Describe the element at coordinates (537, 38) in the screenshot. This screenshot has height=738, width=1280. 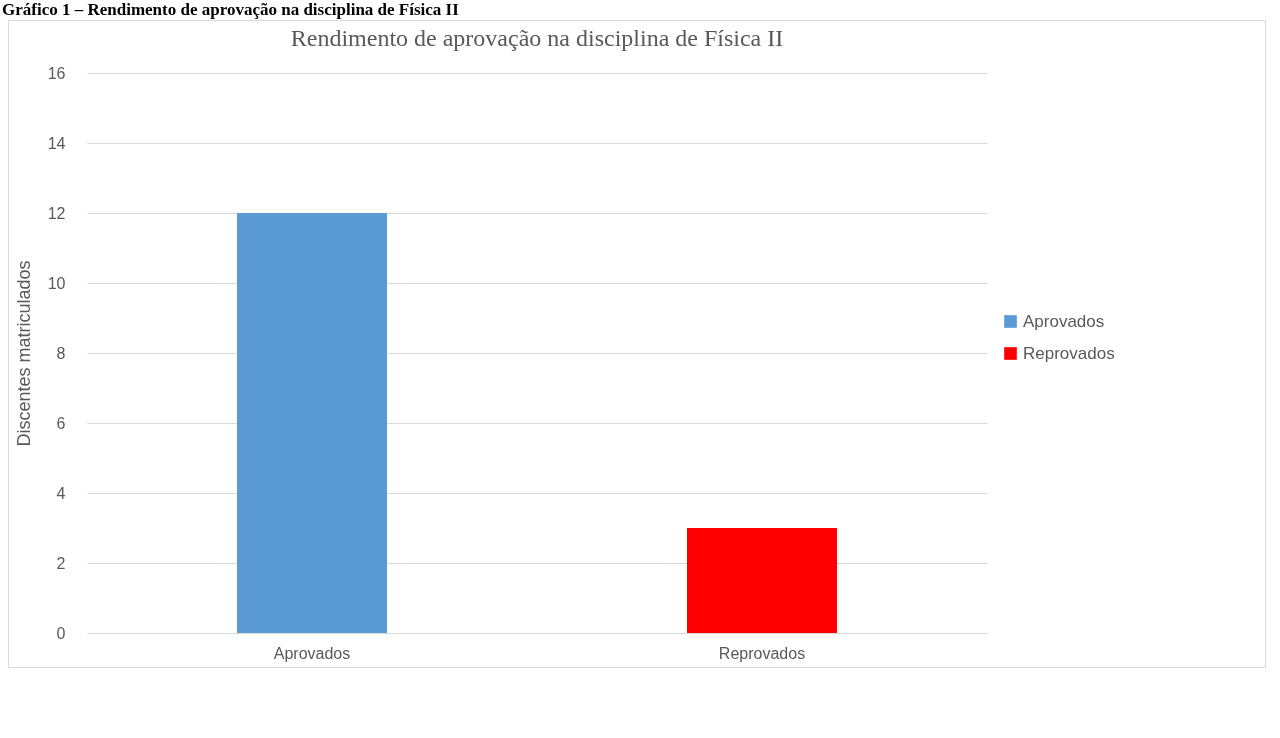
I see `chart-title: Rendimento de aprovação na disciplina de Física II` at that location.